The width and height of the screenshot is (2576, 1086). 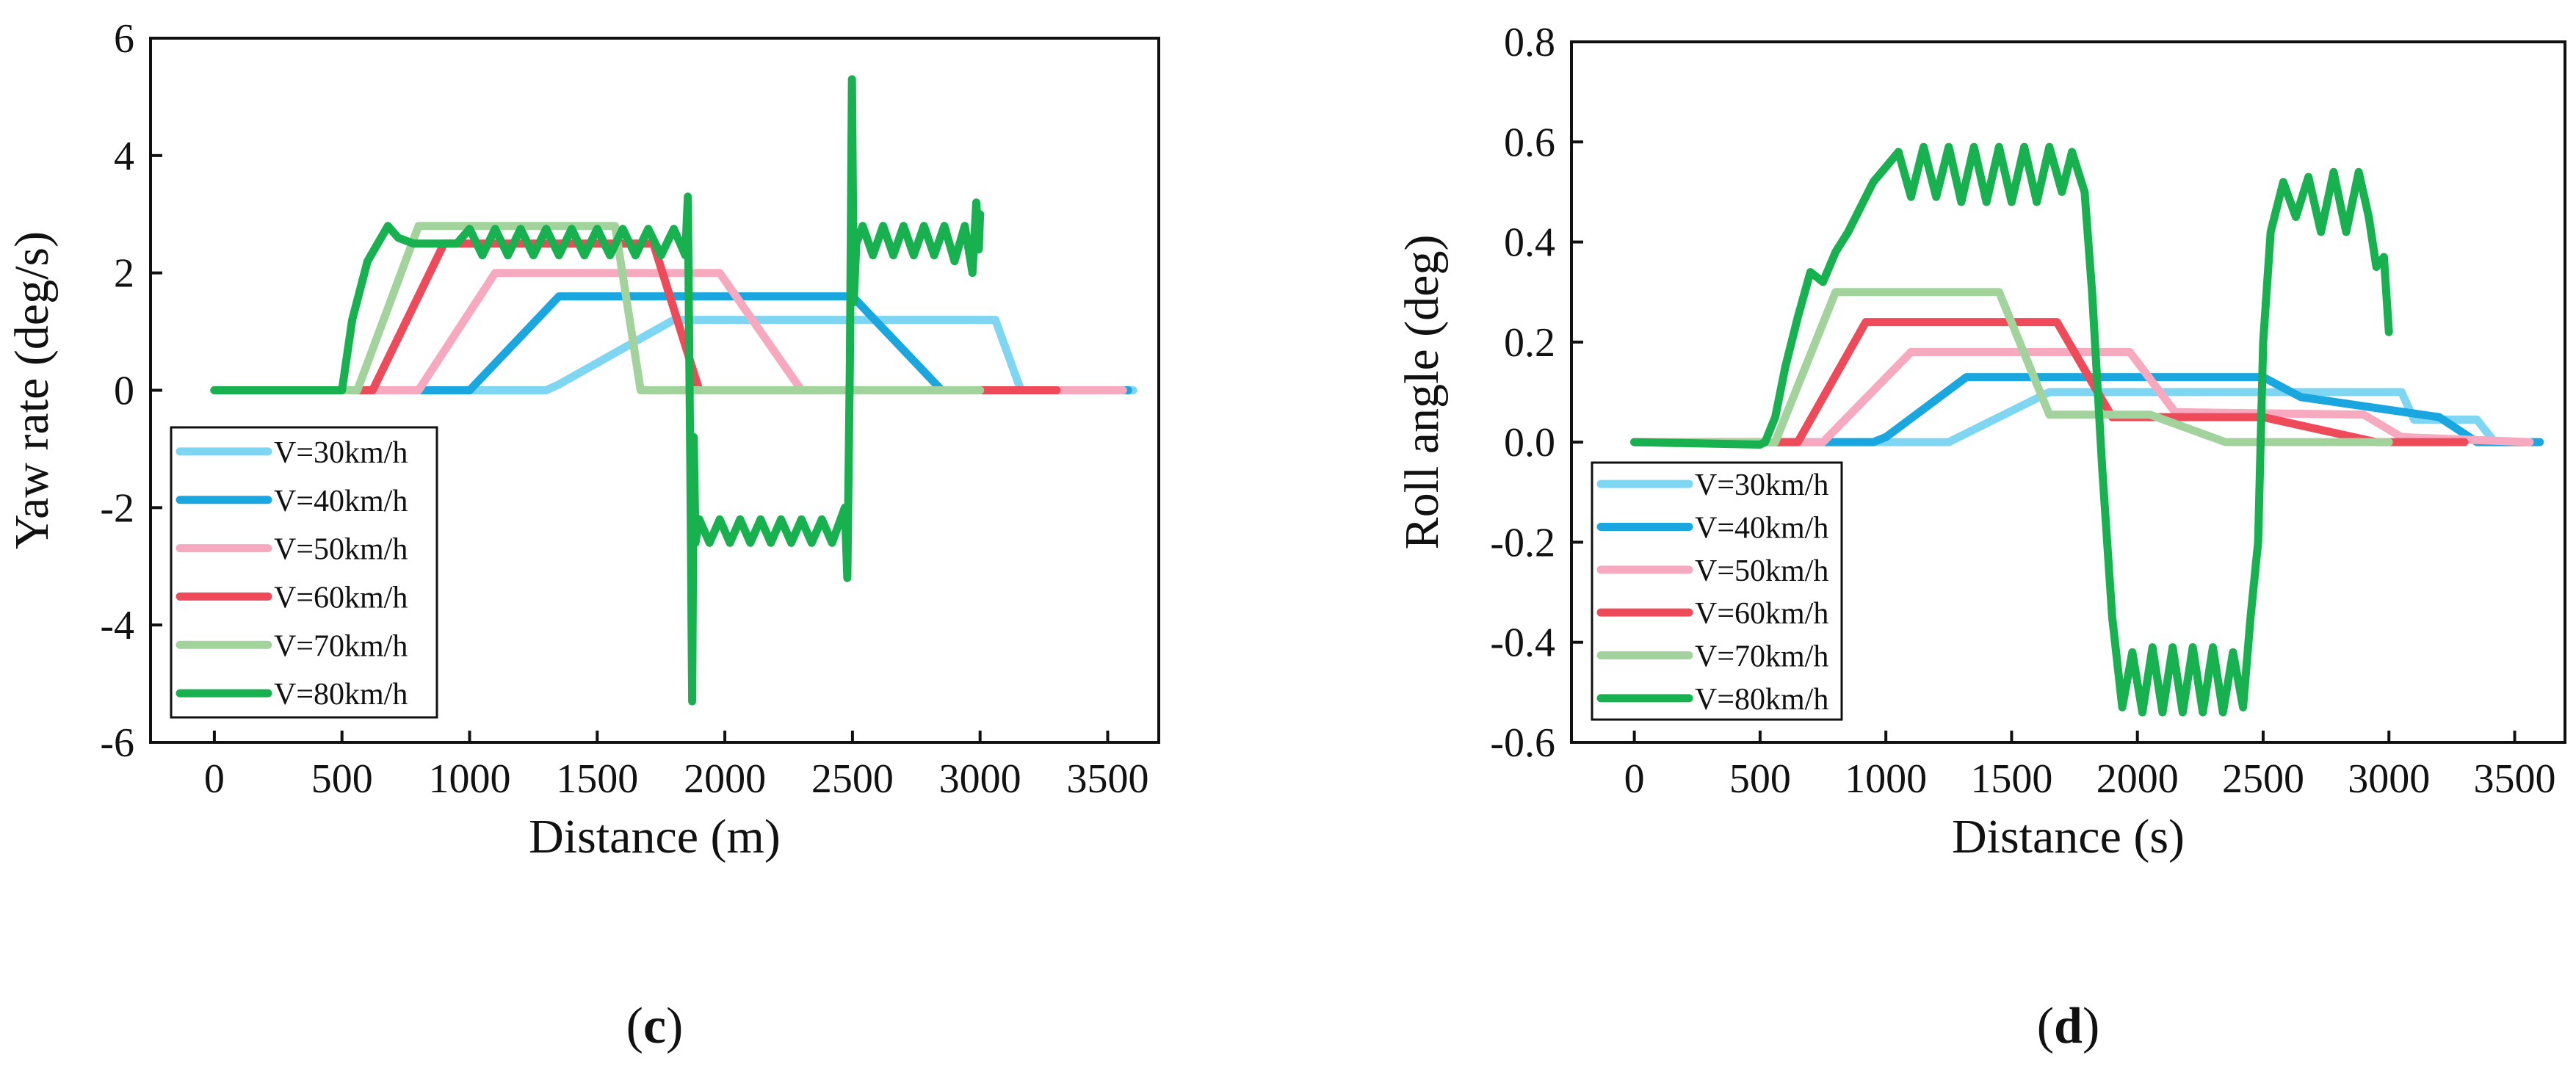 What do you see at coordinates (1529, 42) in the screenshot?
I see `y-tick-label: 0.8` at bounding box center [1529, 42].